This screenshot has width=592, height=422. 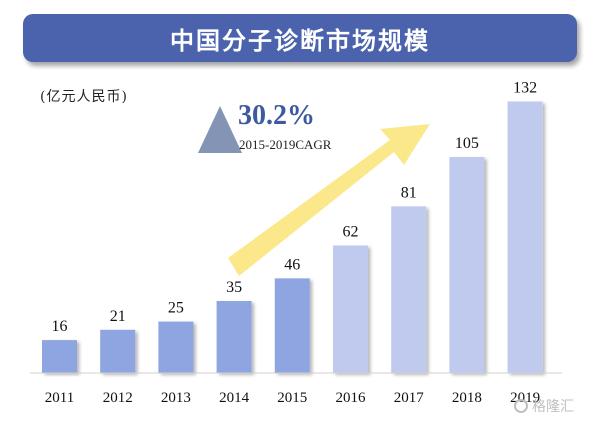 I want to click on bar-2015, so click(x=292, y=325).